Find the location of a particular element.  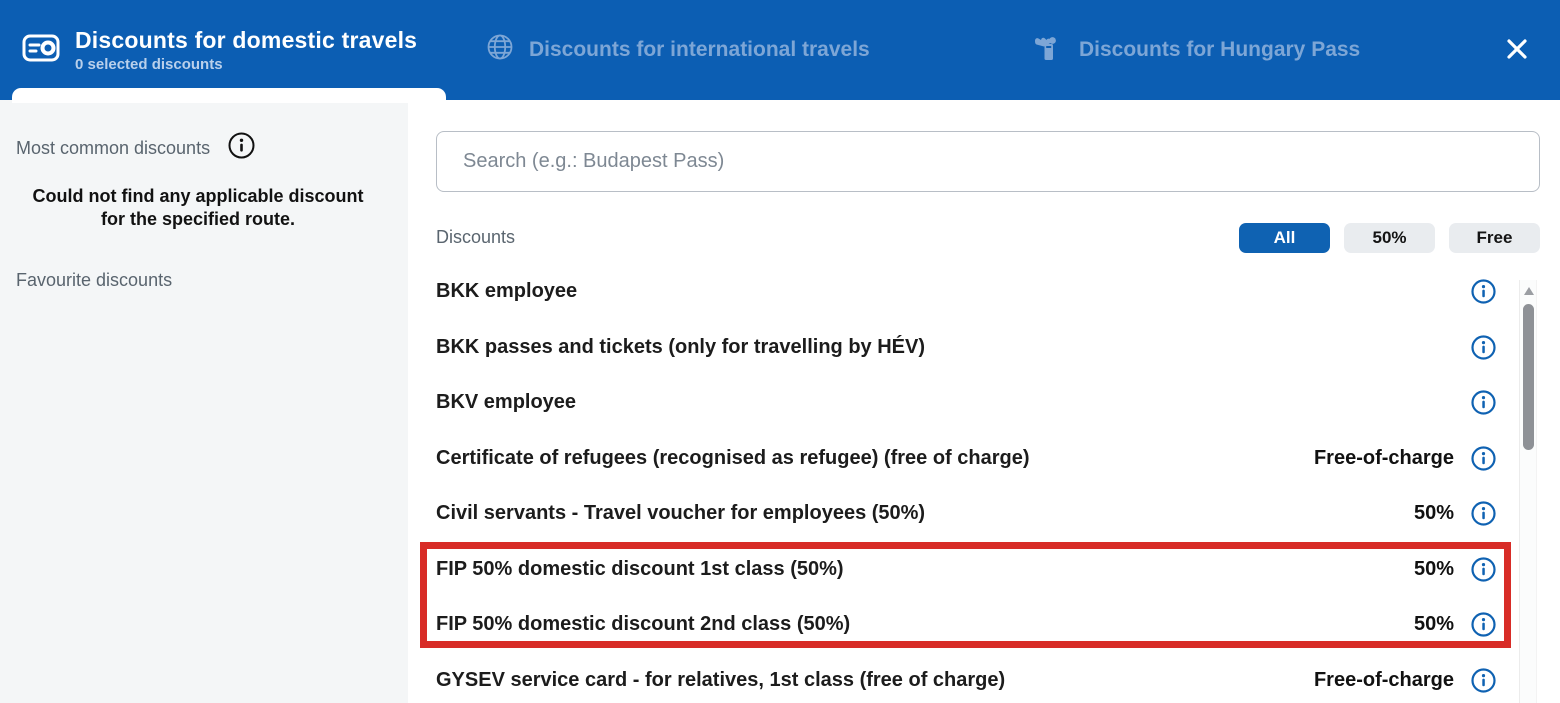

sidebar-item-favourite-discounts: Favourite discounts is located at coordinates (94, 280).